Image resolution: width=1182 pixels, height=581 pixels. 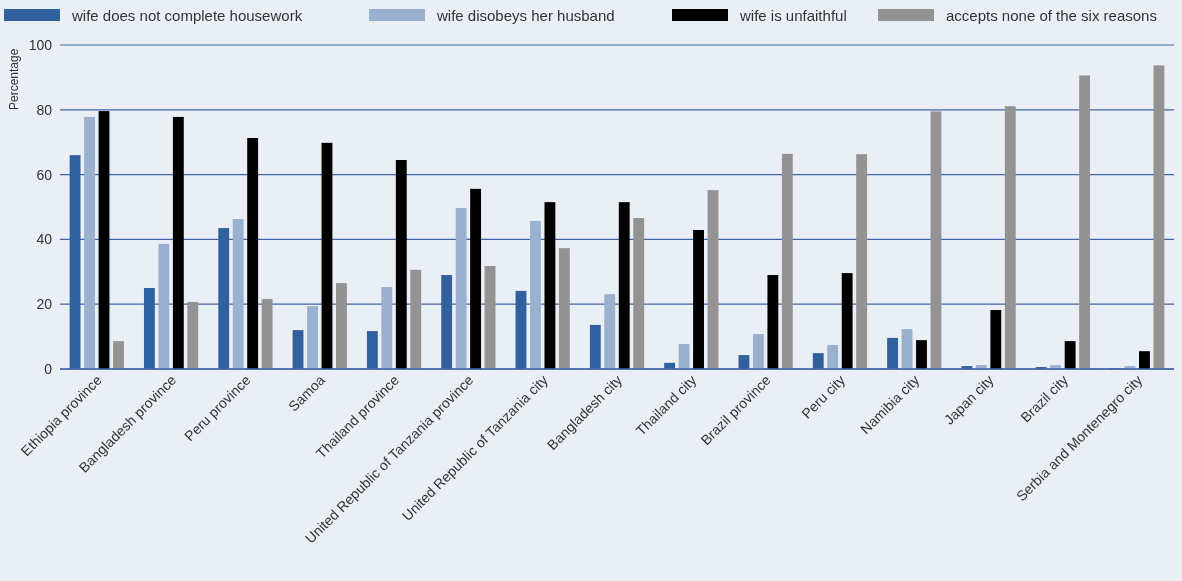 I want to click on y-tick-label: 0, so click(x=48, y=368).